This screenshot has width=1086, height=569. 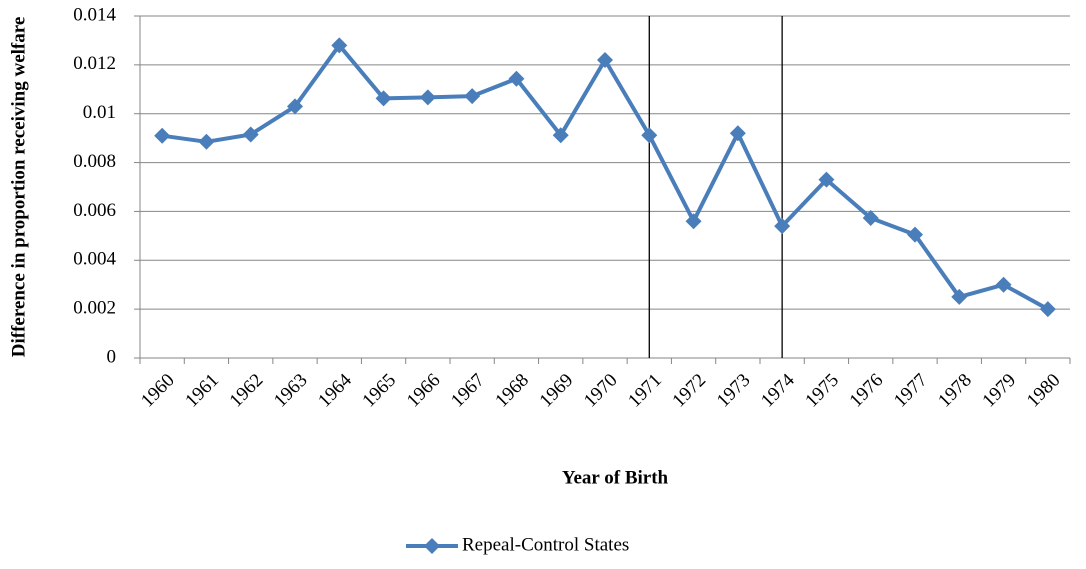 I want to click on y-tick-label: 0.004, so click(x=94, y=259).